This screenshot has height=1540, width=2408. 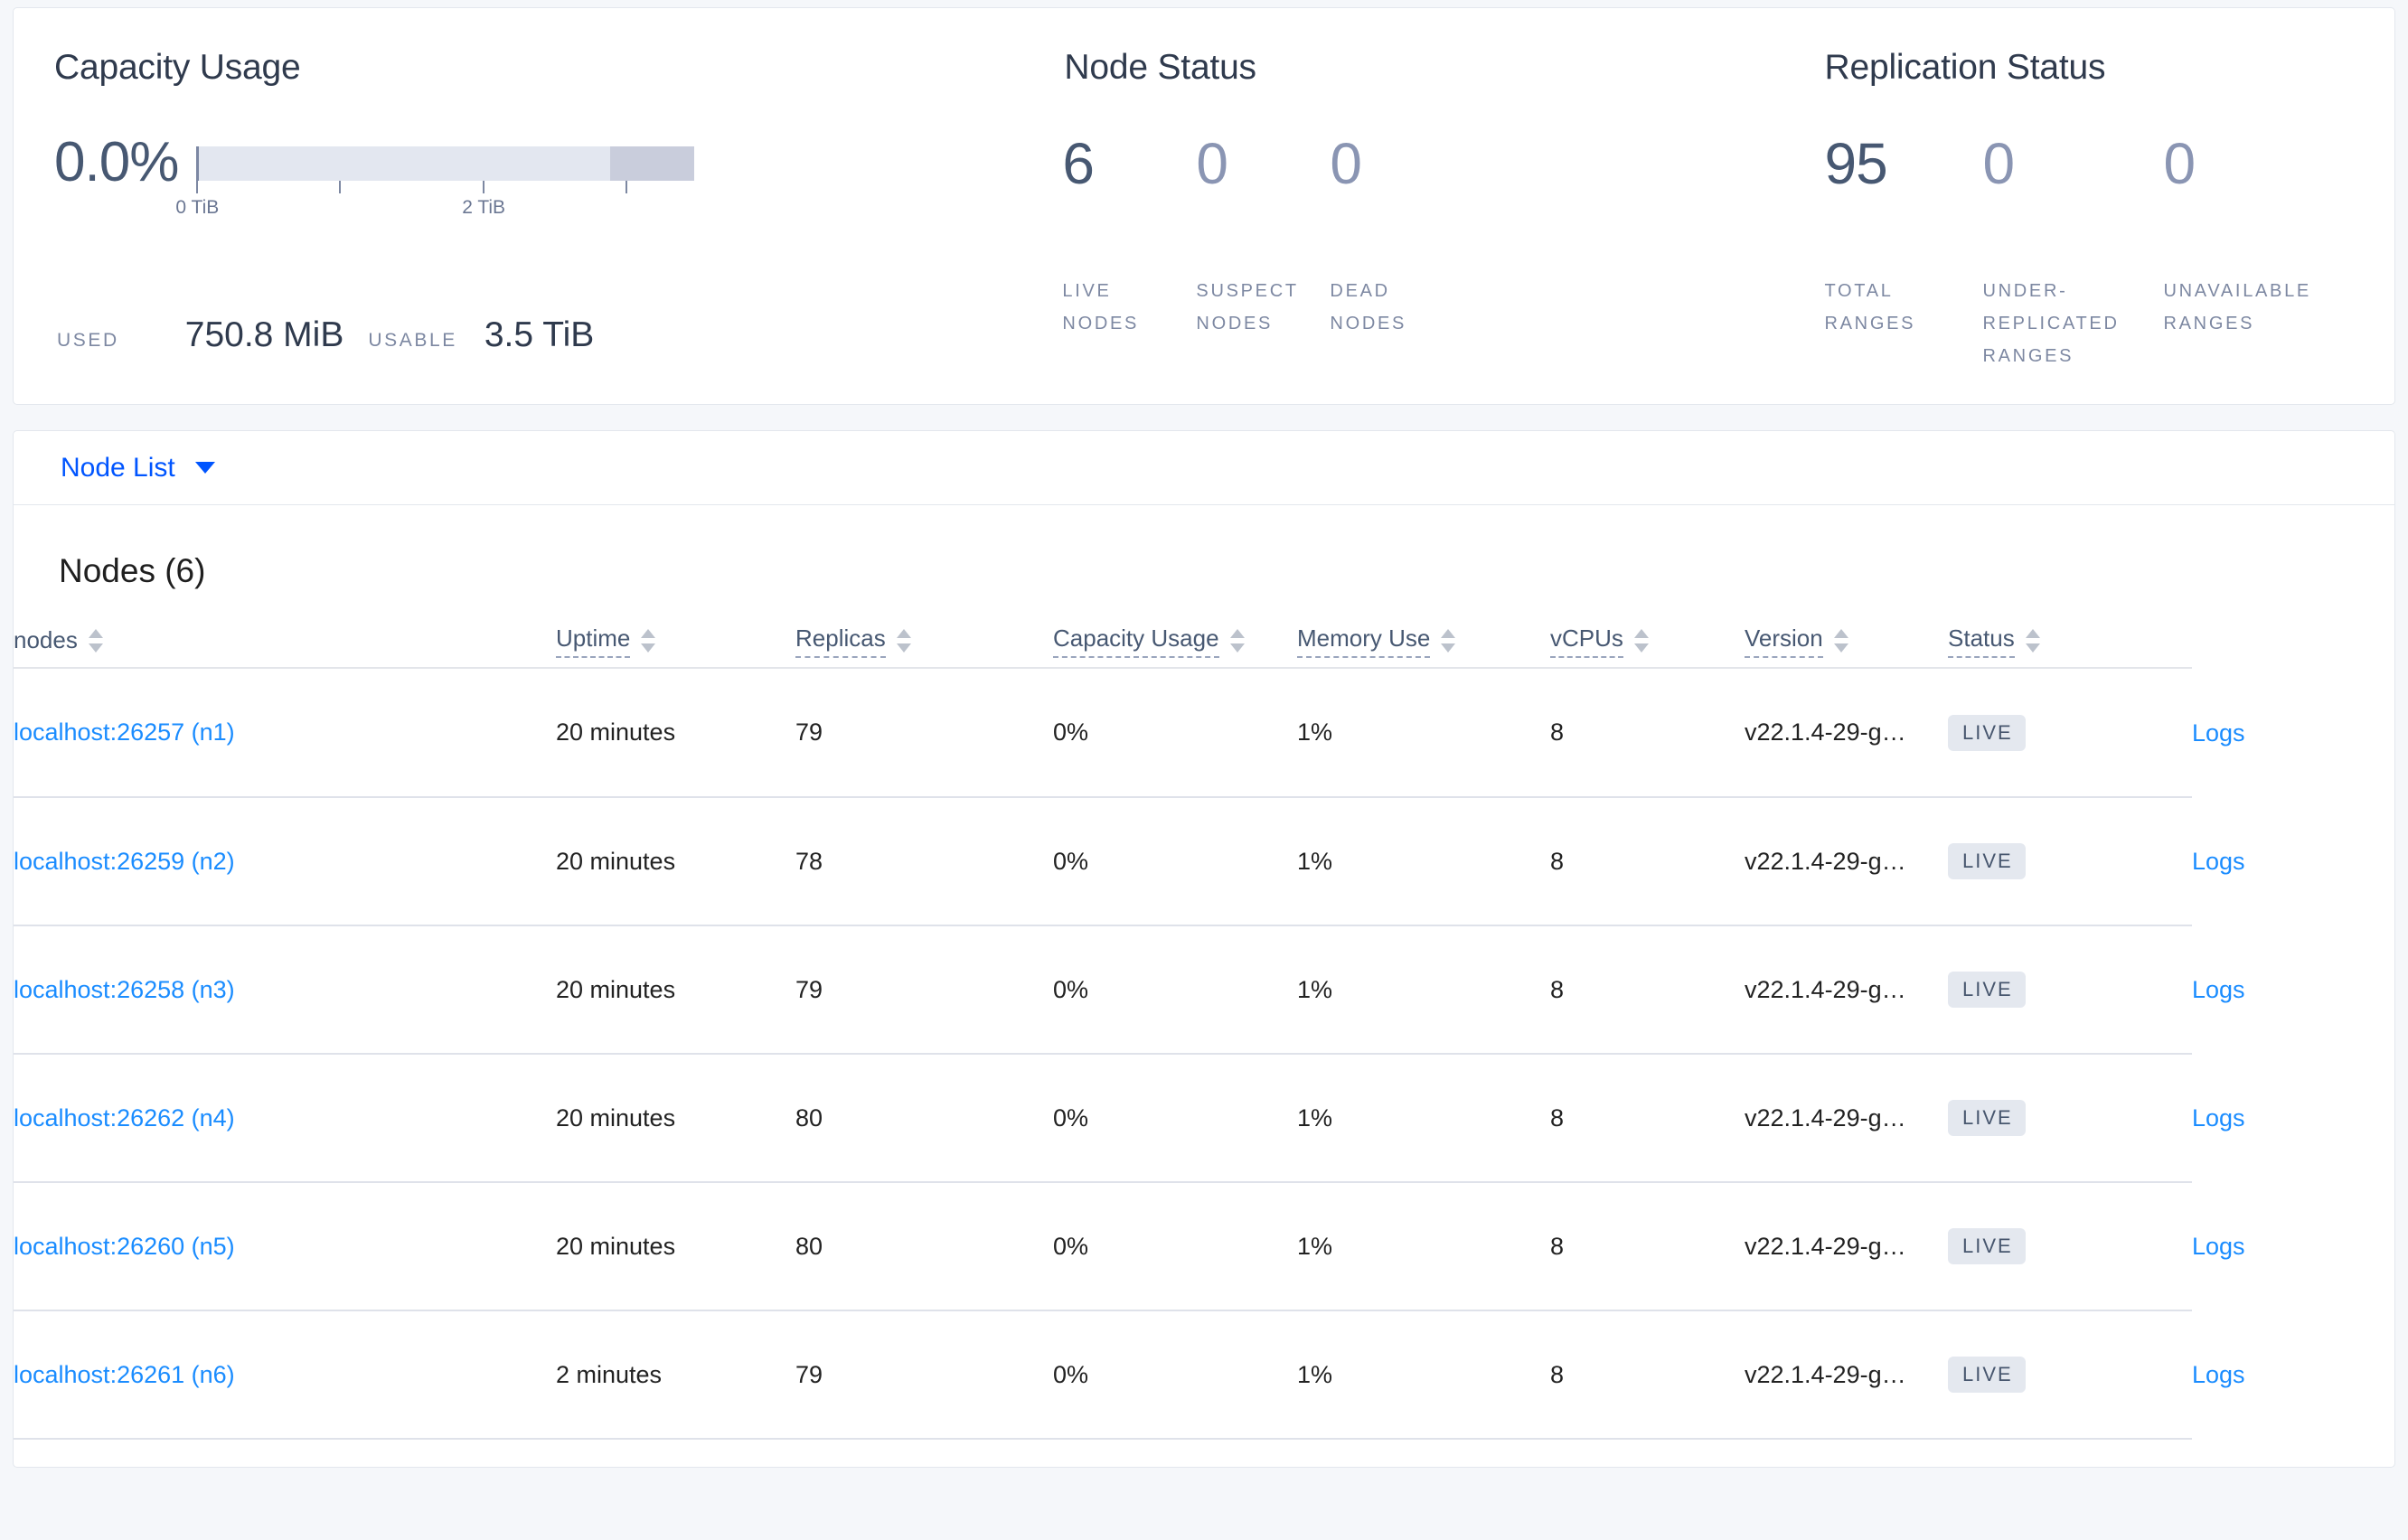 I want to click on column-header-version: Version, so click(x=1846, y=645).